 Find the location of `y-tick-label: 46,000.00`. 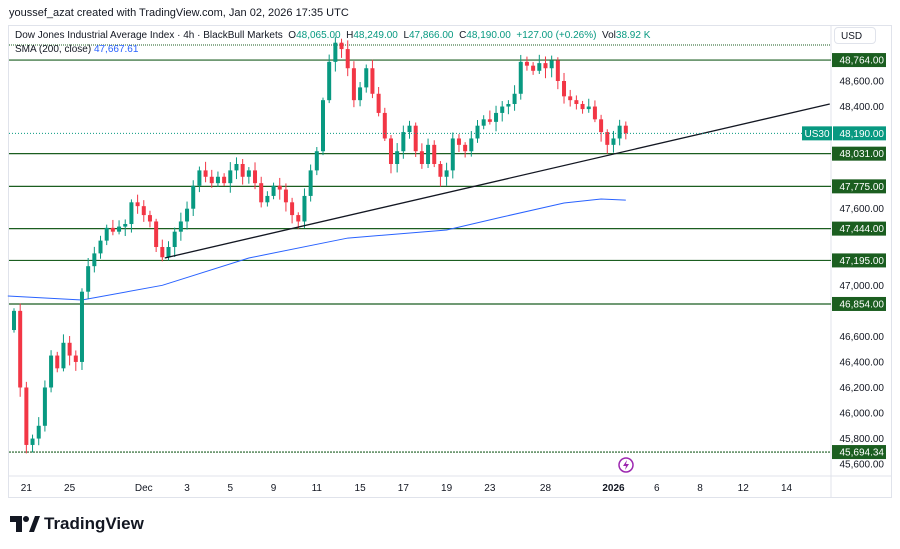

y-tick-label: 46,000.00 is located at coordinates (862, 414).